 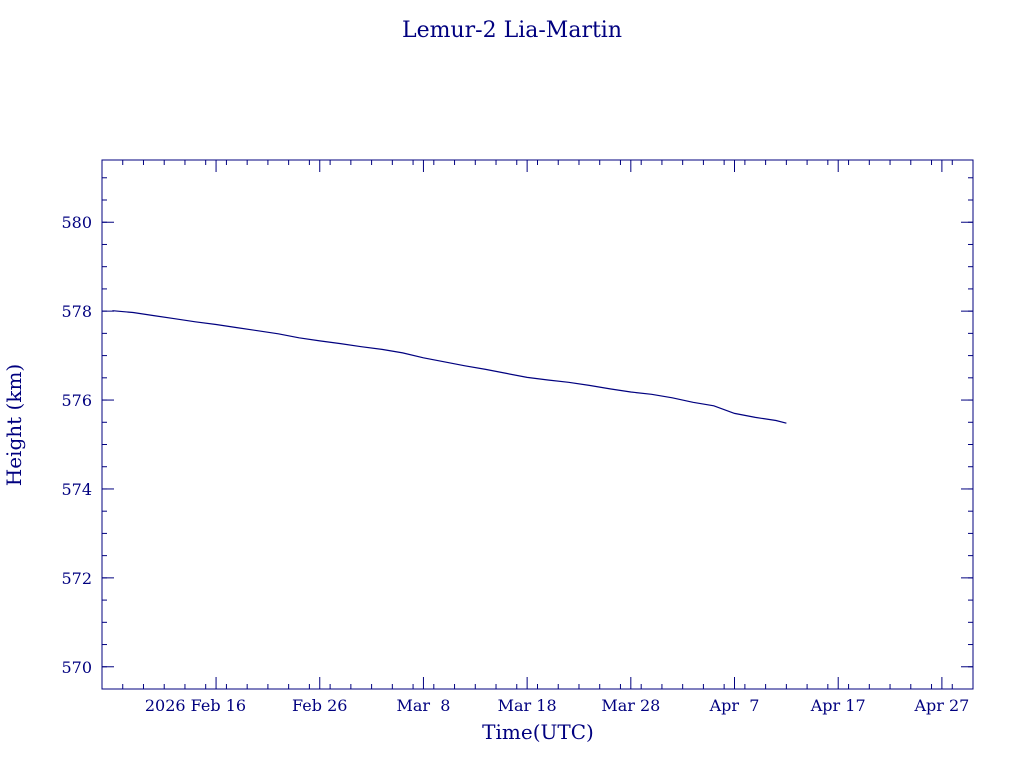 What do you see at coordinates (76, 667) in the screenshot?
I see `y-tick-label: 570` at bounding box center [76, 667].